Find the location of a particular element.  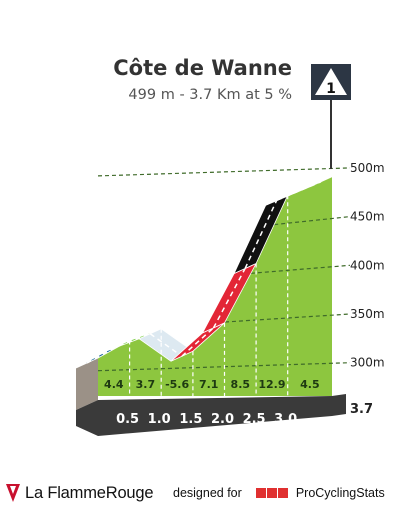

climb-subtitle: 499 m - 3.7 Km at 5 % is located at coordinates (210, 95).